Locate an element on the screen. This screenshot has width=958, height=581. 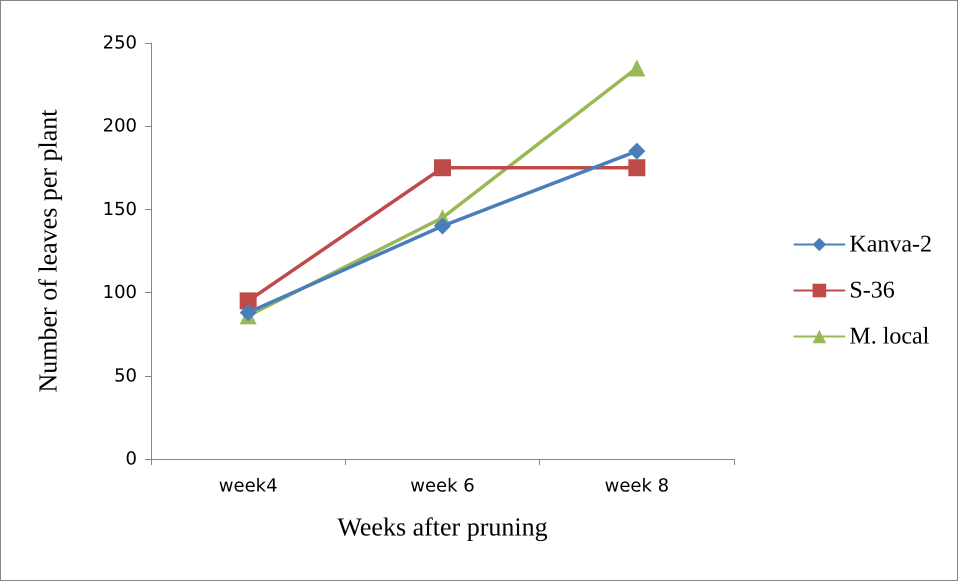
y-tick-label: 200 is located at coordinates (119, 126).